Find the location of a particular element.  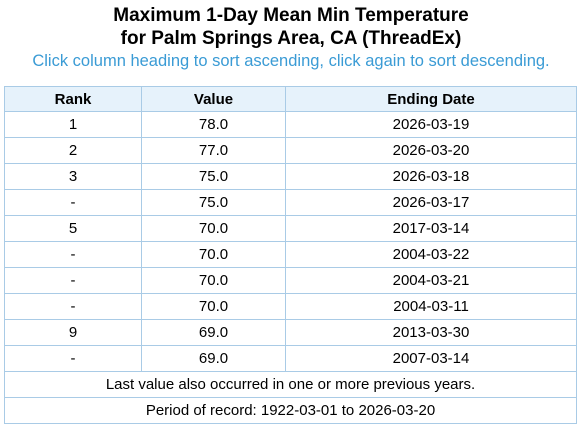

rank-cell: 2 is located at coordinates (73, 150).